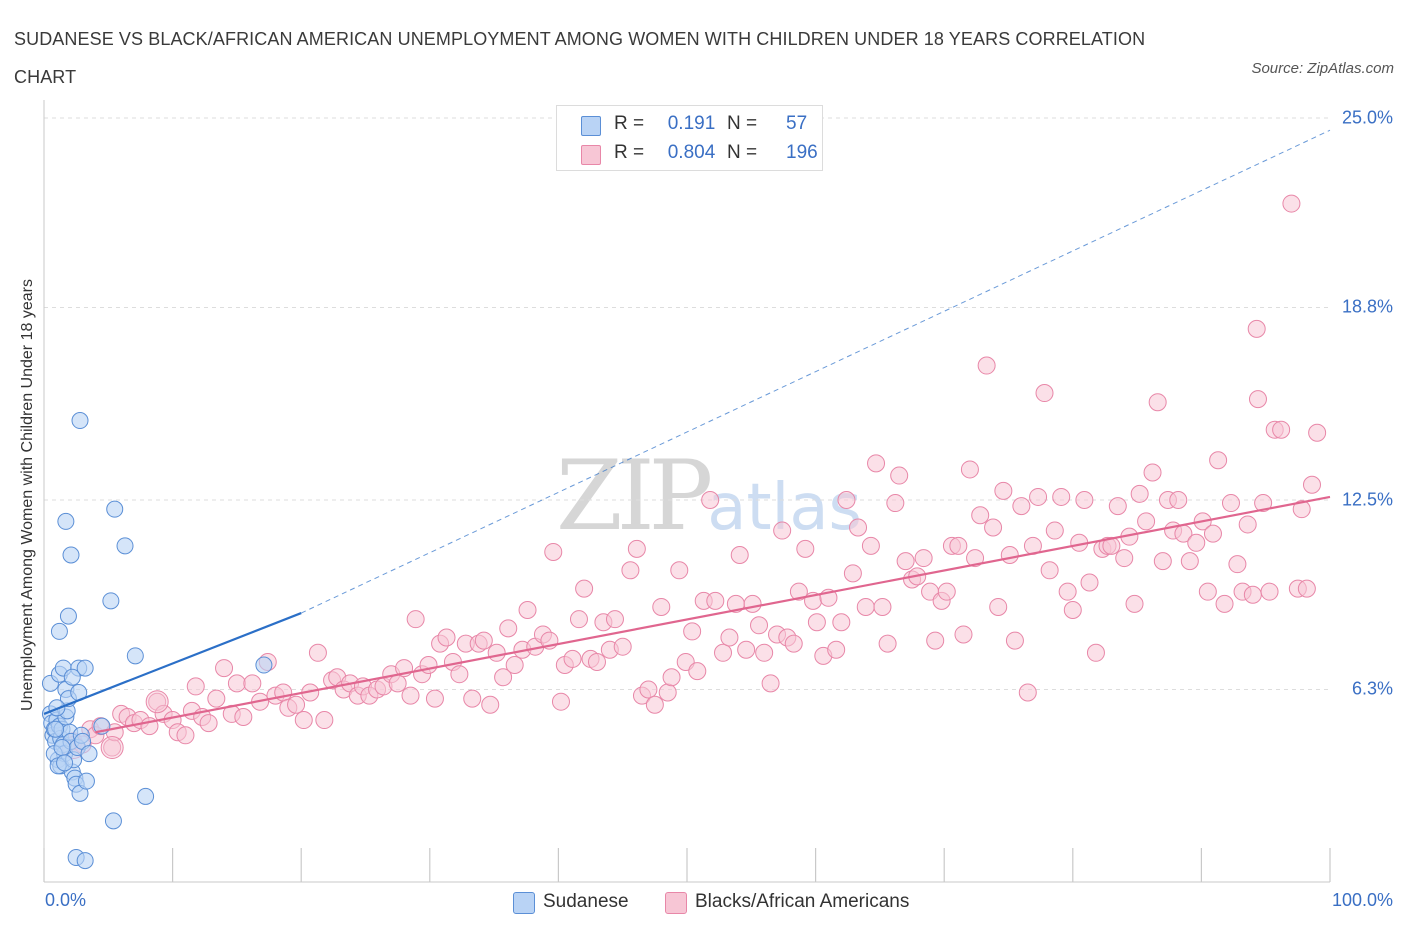 This screenshot has width=1406, height=930. What do you see at coordinates (591, 155) in the screenshot?
I see `legend-swatch-black-african-american` at bounding box center [591, 155].